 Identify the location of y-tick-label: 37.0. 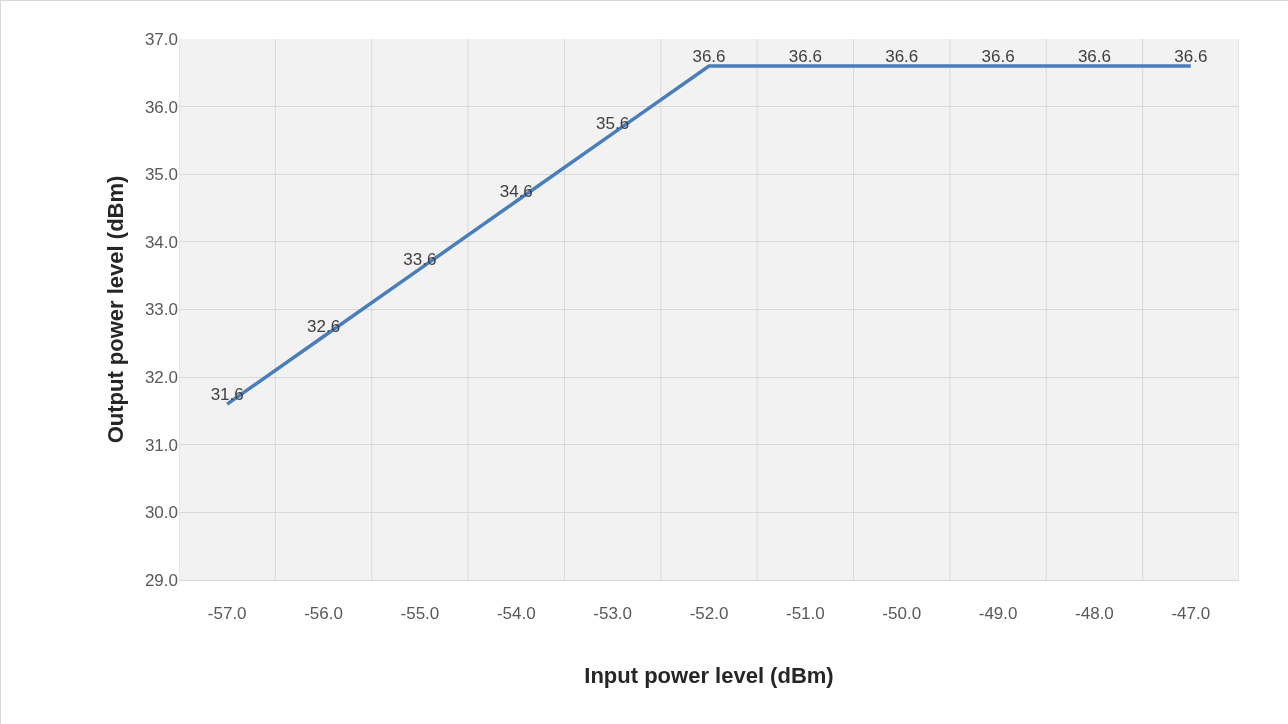
(161, 39).